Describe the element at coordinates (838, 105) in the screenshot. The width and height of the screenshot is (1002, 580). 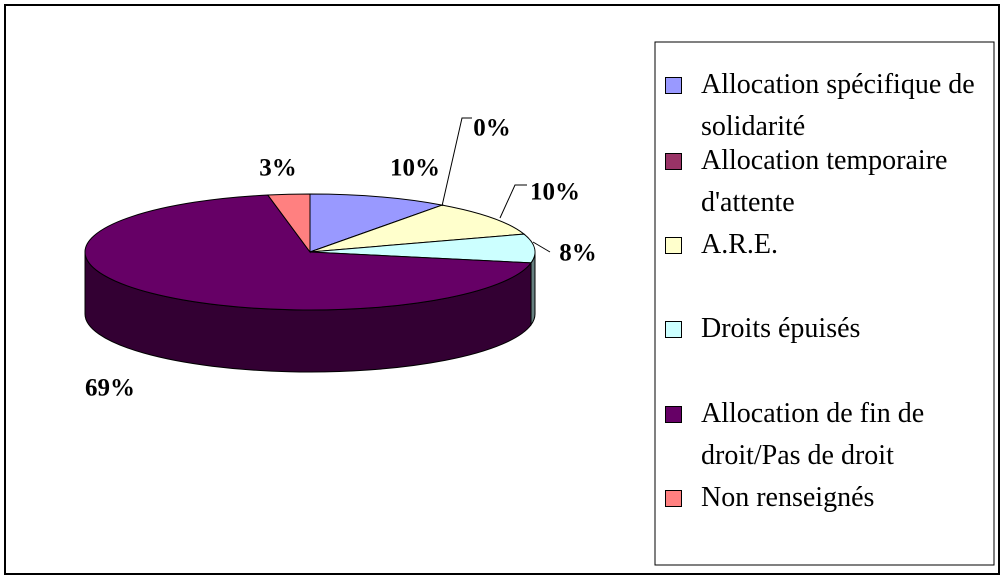
I see `legend-label: Allocation spécifique de solidarité` at that location.